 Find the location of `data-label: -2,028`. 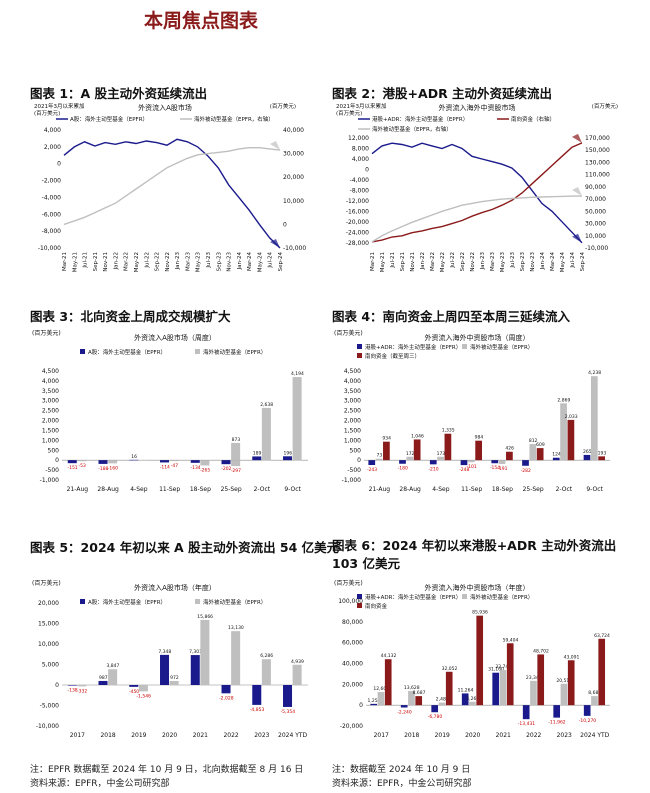

data-label: -2,028 is located at coordinates (226, 698).